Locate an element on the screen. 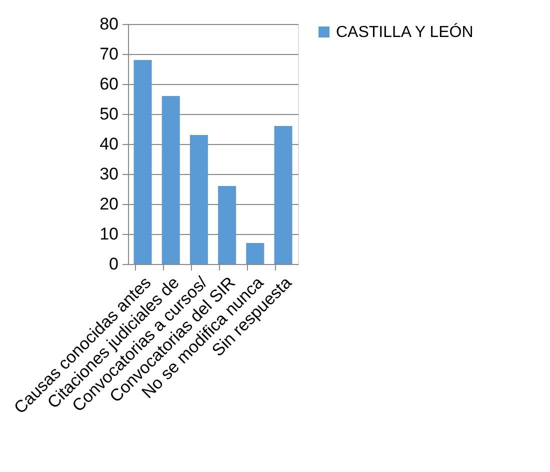 This screenshot has height=472, width=550. y-tick-label: 30 is located at coordinates (109, 174).